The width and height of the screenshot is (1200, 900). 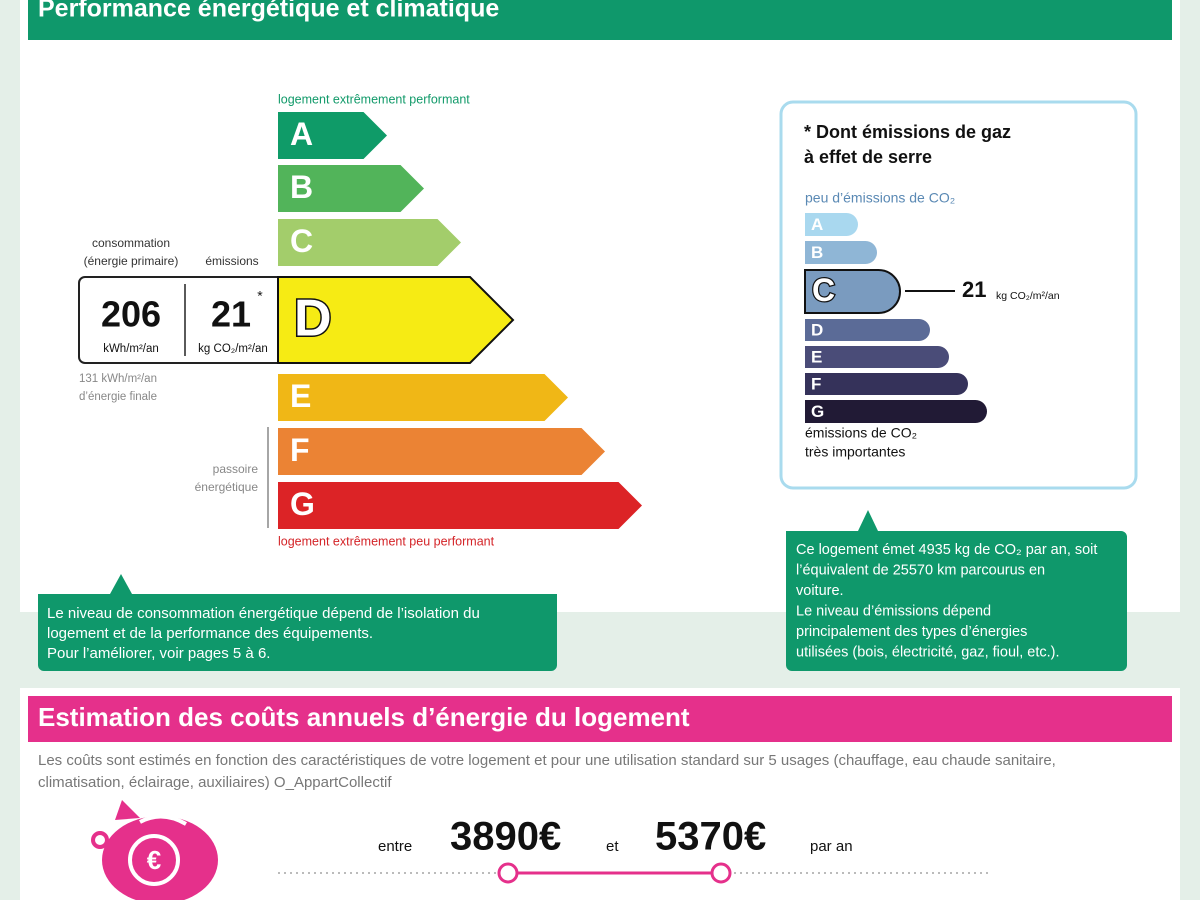 I want to click on ghg-note-line: Le niveau d’émissions dépend, so click(x=893, y=611).